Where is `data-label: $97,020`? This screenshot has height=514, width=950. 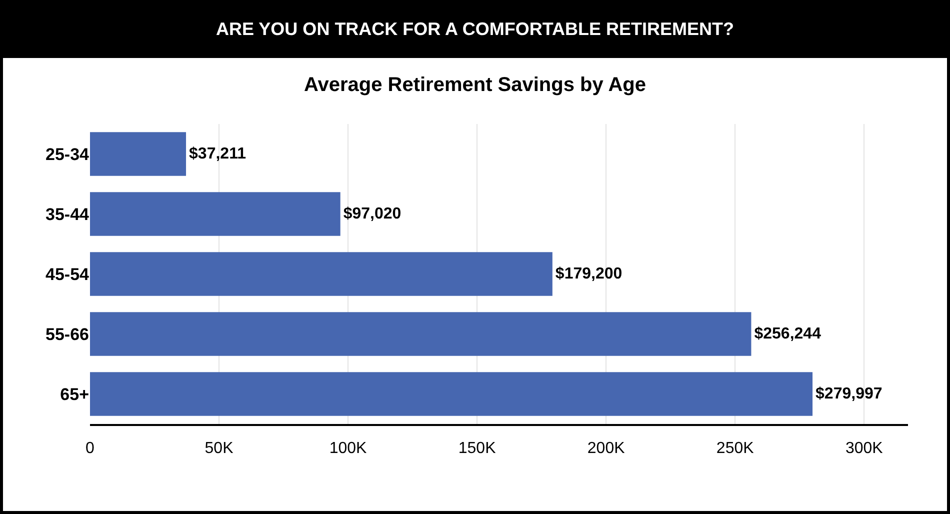
data-label: $97,020 is located at coordinates (372, 214).